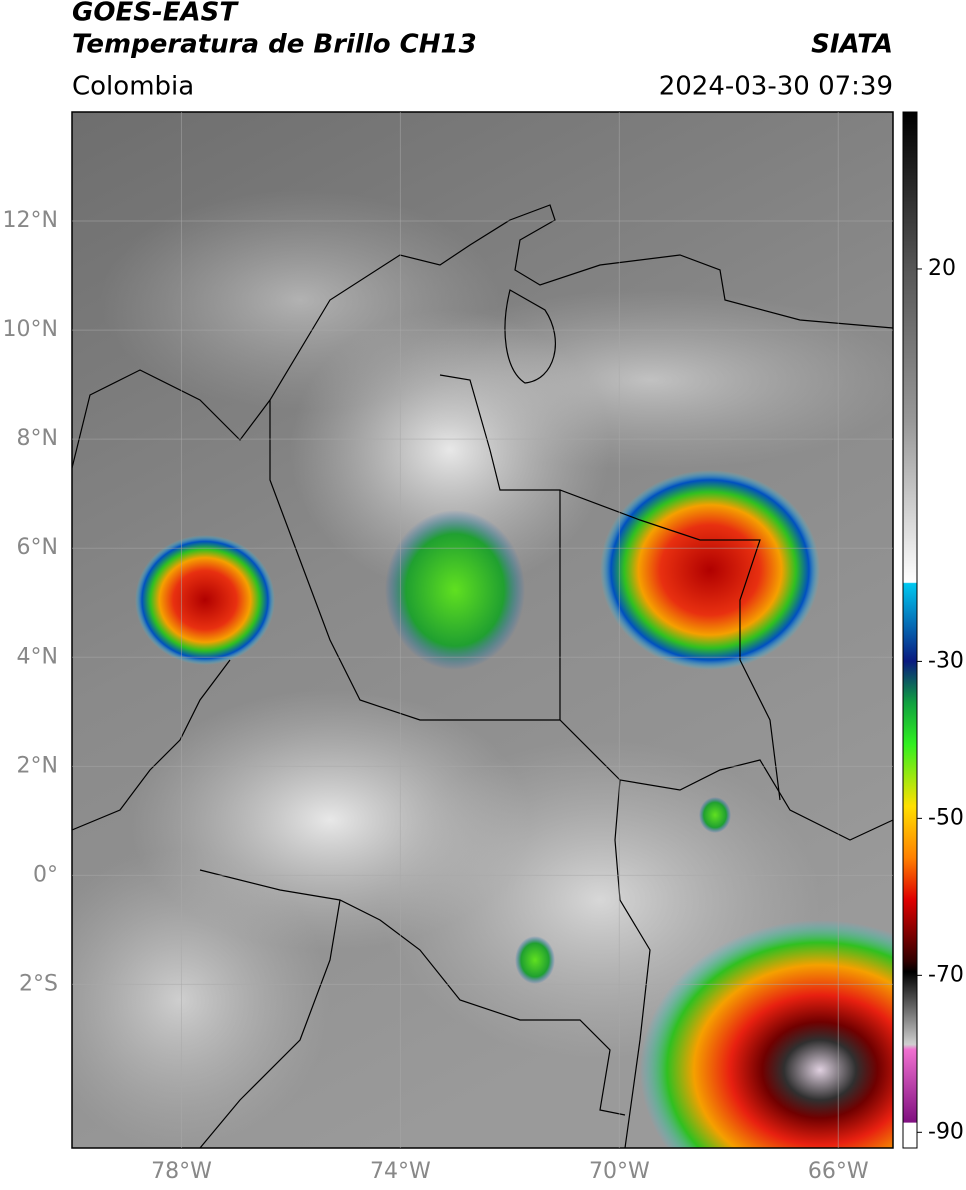  What do you see at coordinates (37, 547) in the screenshot?
I see `lat-tick-label: 6°N` at bounding box center [37, 547].